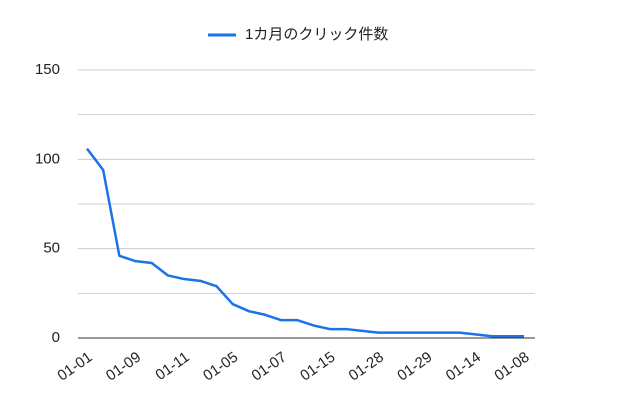 The height and width of the screenshot is (418, 630). Describe the element at coordinates (47, 69) in the screenshot. I see `y-tick-label: 150` at that location.